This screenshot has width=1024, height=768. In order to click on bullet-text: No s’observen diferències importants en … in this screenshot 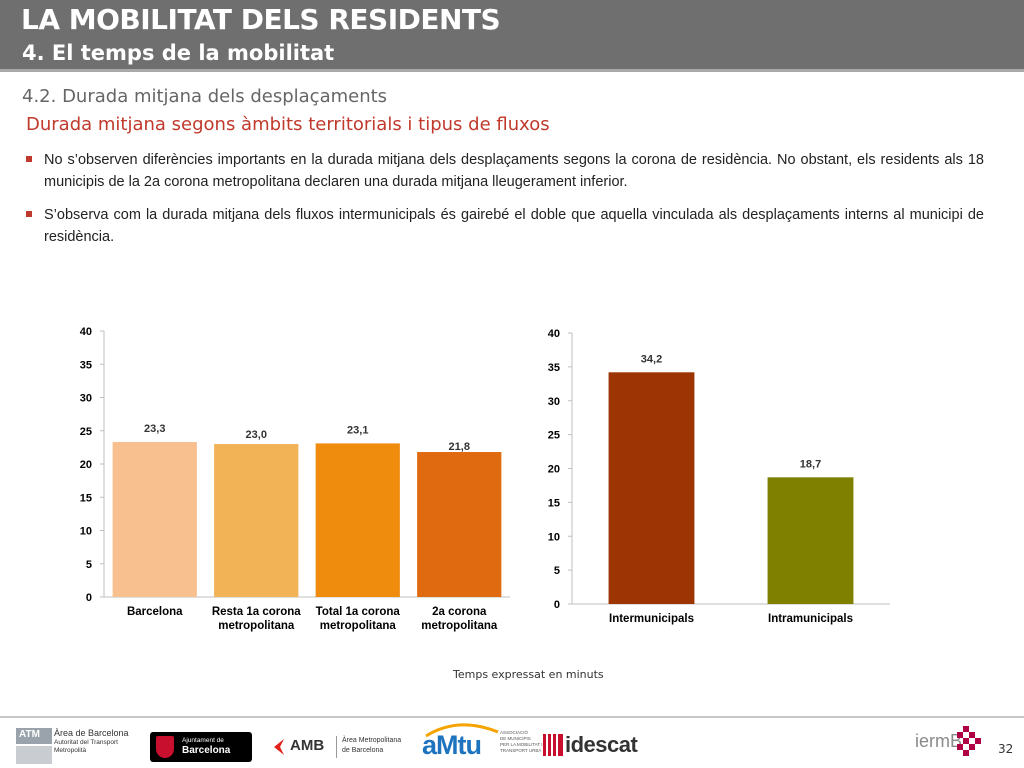, I will do `click(514, 171)`.